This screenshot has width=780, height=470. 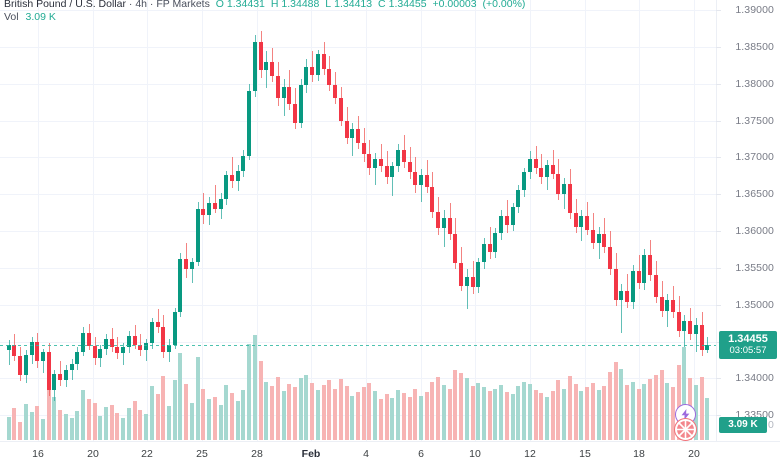 What do you see at coordinates (358, 345) in the screenshot?
I see `last-price-line` at bounding box center [358, 345].